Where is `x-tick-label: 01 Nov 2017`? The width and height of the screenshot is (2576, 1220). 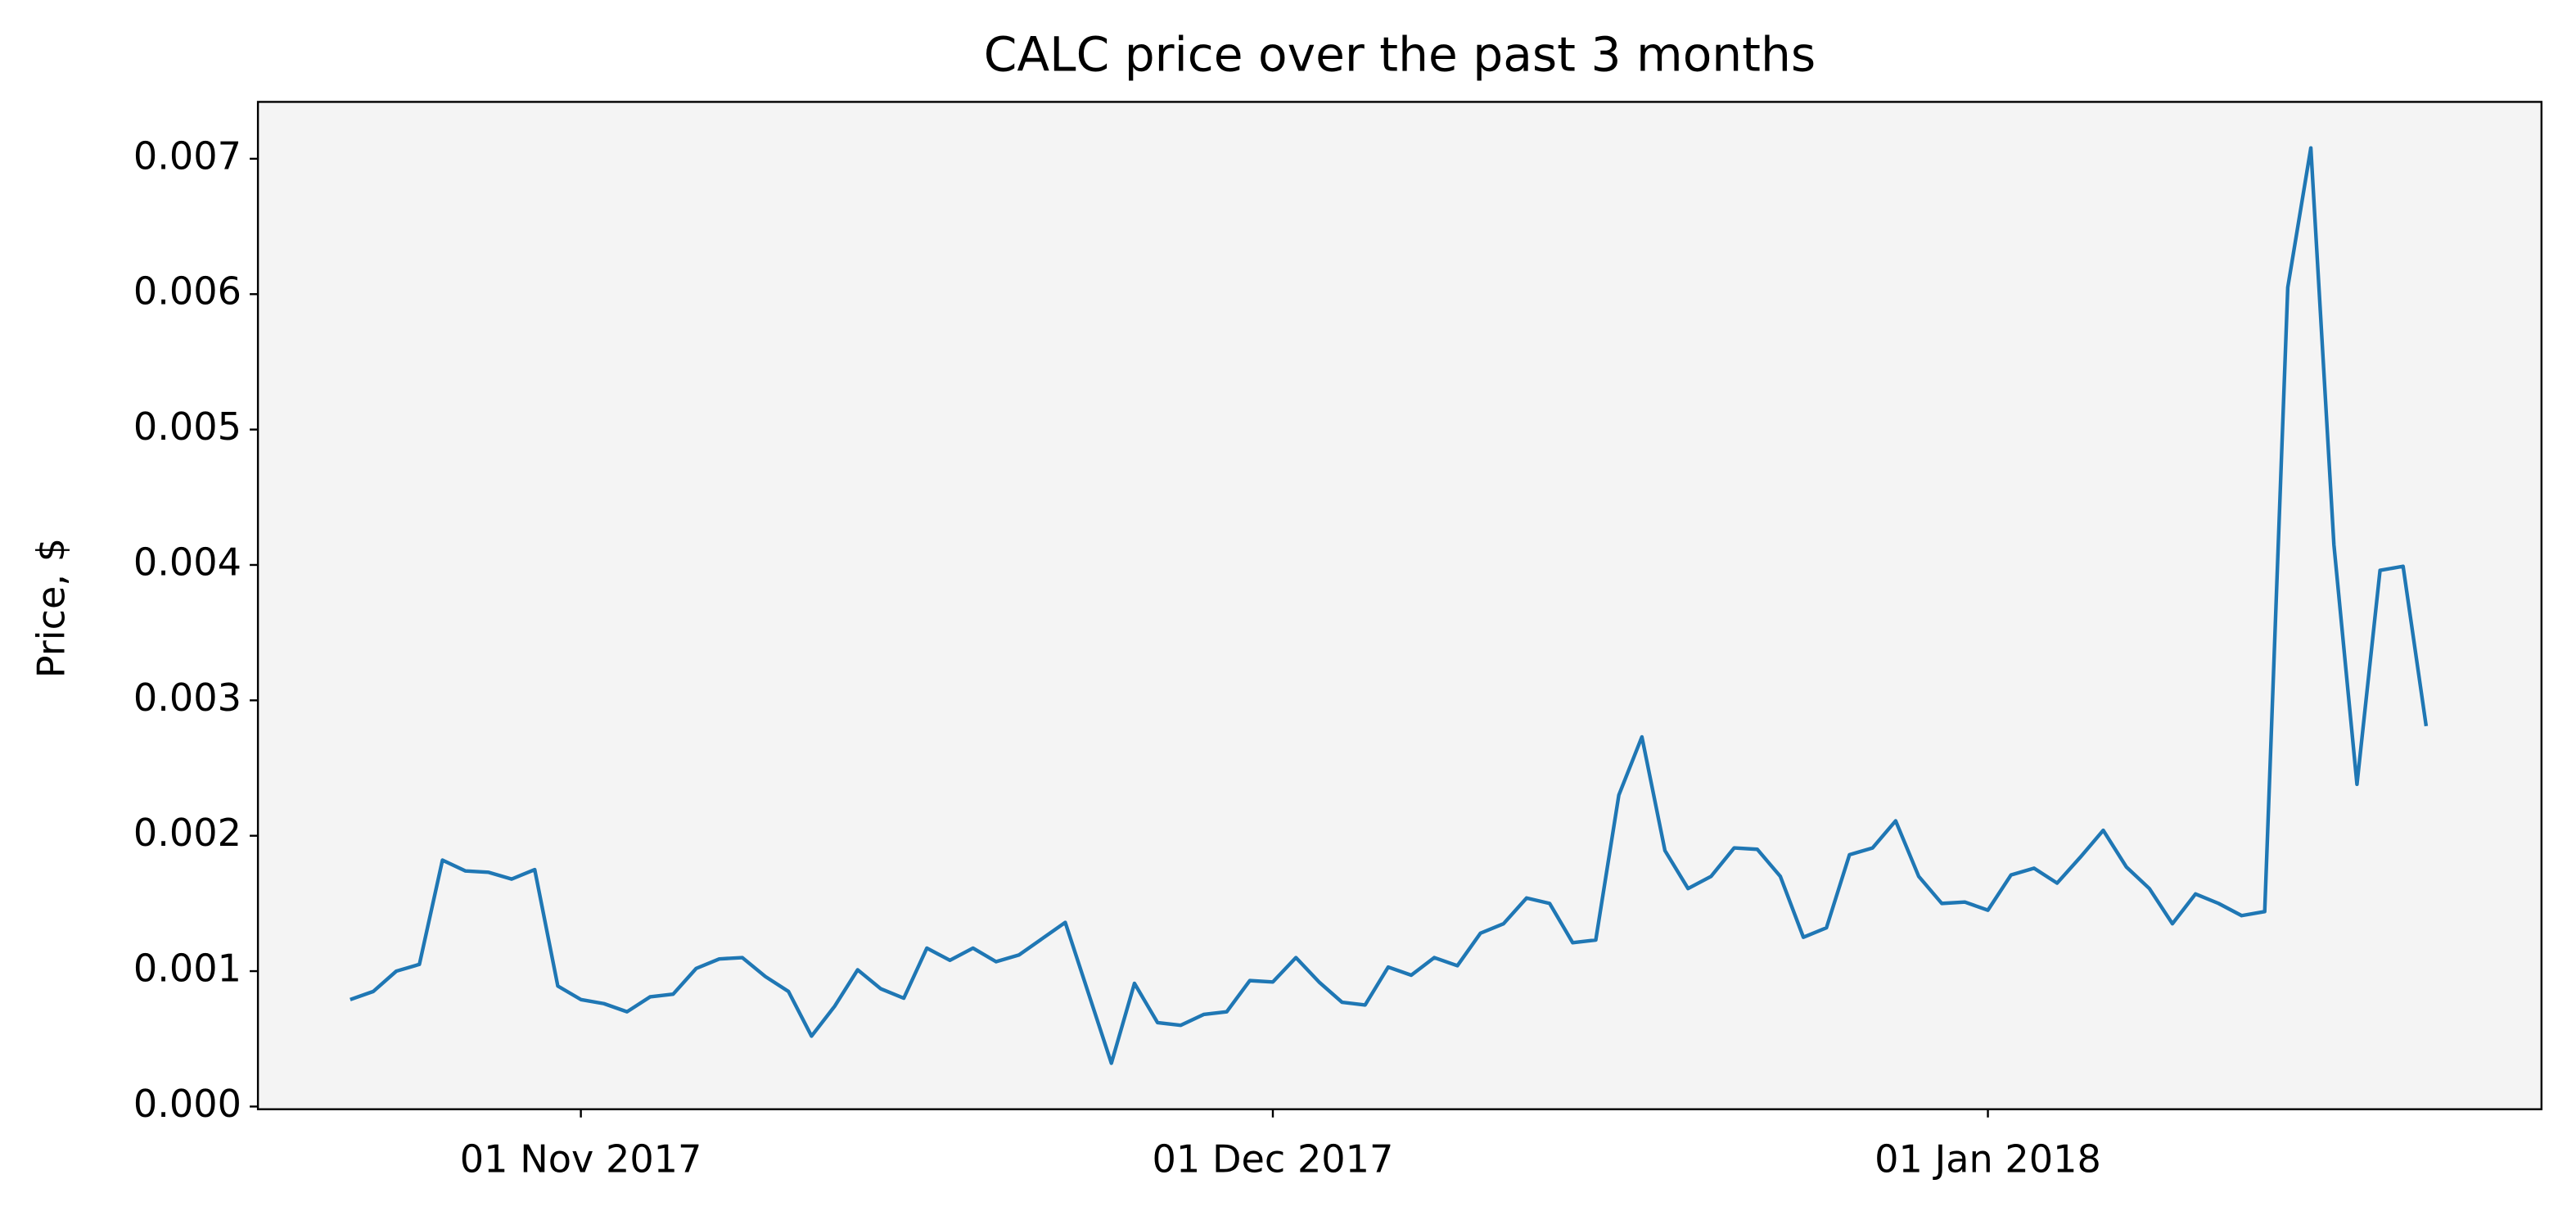
x-tick-label: 01 Nov 2017 is located at coordinates (581, 1158).